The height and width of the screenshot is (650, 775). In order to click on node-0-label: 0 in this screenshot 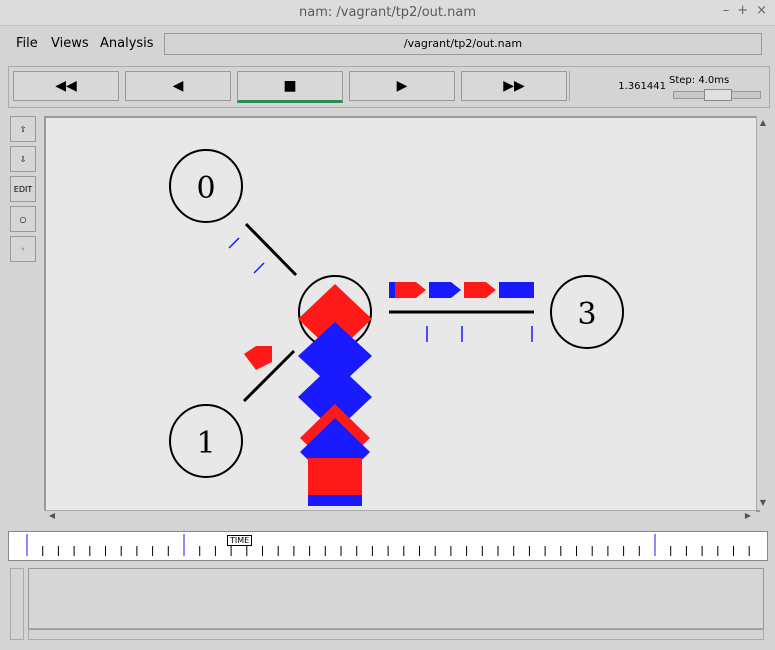, I will do `click(205, 188)`.